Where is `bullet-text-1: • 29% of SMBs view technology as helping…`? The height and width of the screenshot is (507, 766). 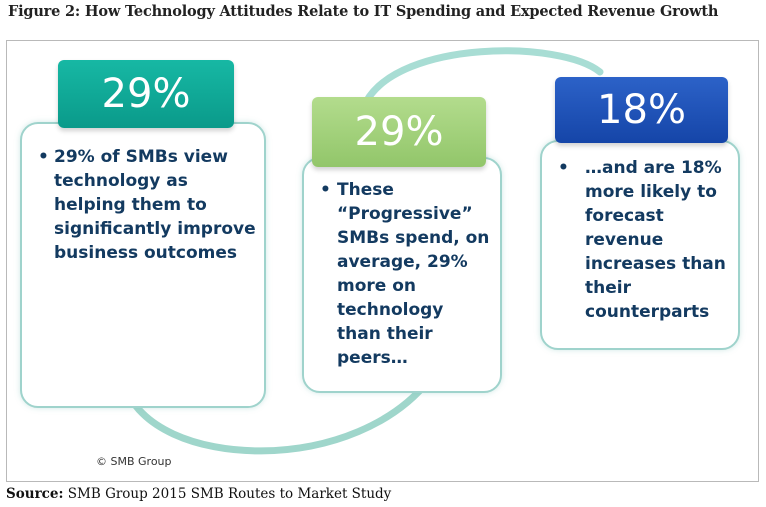 bullet-text-1: • 29% of SMBs view technology as helping… is located at coordinates (148, 205).